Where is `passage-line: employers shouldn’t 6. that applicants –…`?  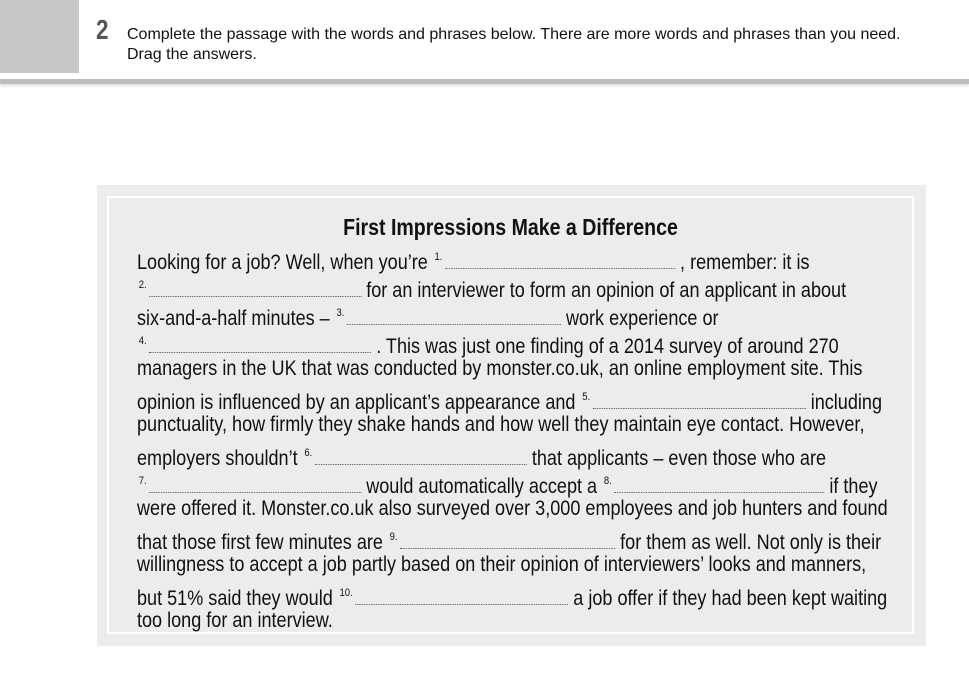 passage-line: employers shouldn’t 6. that applicants –… is located at coordinates (482, 454).